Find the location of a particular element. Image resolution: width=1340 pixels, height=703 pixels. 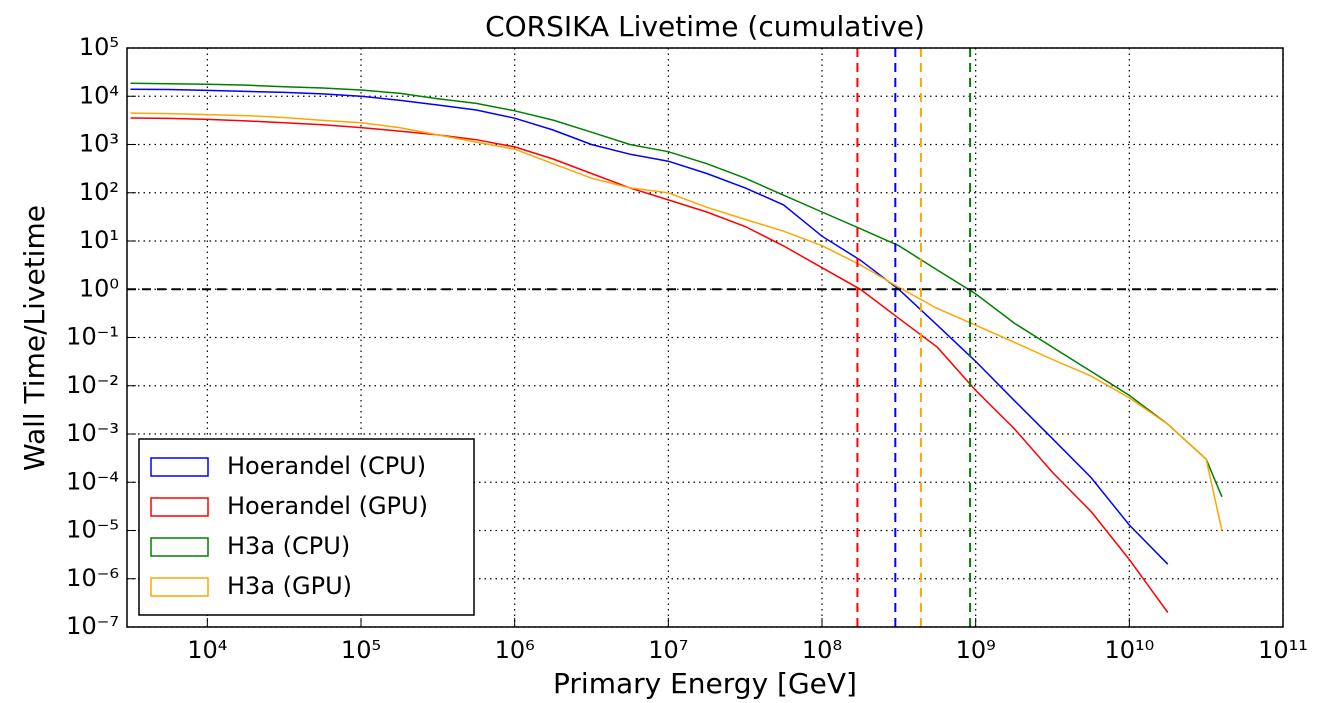

x-tick-label: 10⁷ is located at coordinates (668, 650).